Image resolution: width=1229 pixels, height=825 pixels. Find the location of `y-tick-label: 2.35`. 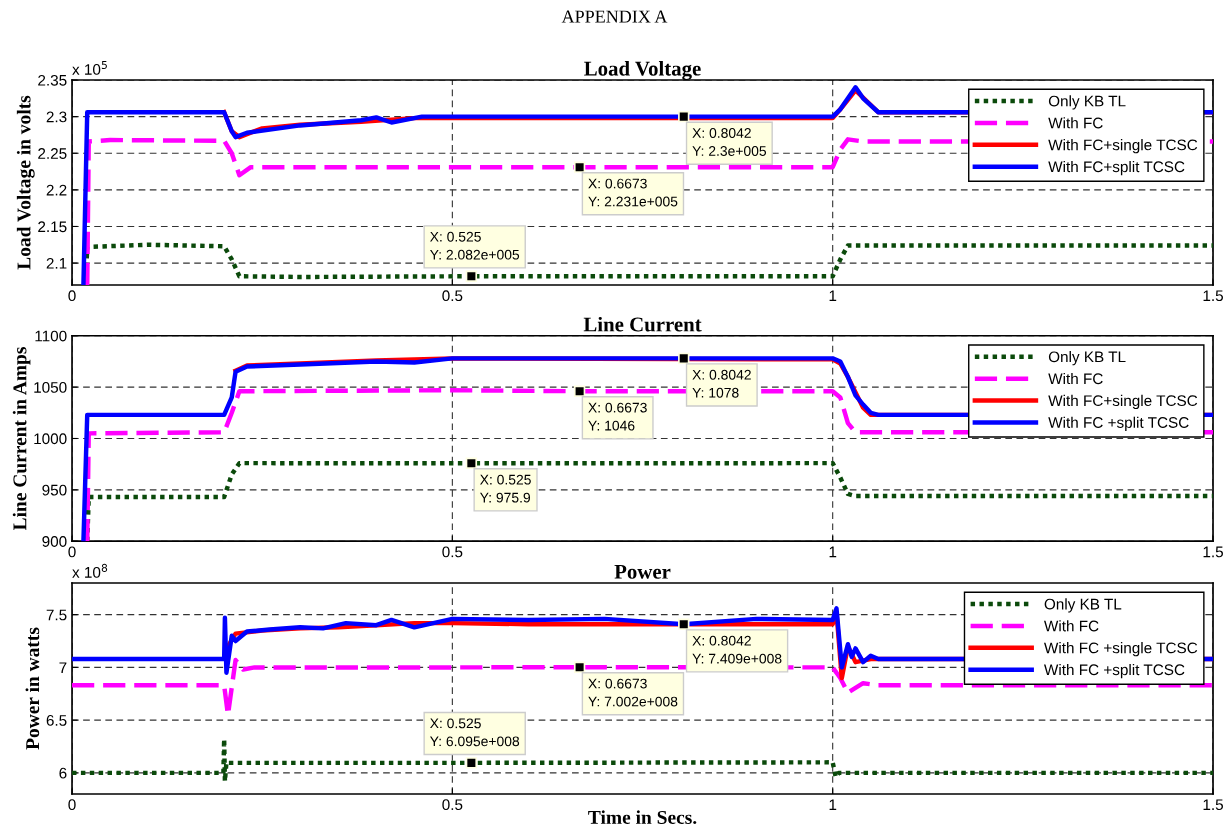

y-tick-label: 2.35 is located at coordinates (52, 80).